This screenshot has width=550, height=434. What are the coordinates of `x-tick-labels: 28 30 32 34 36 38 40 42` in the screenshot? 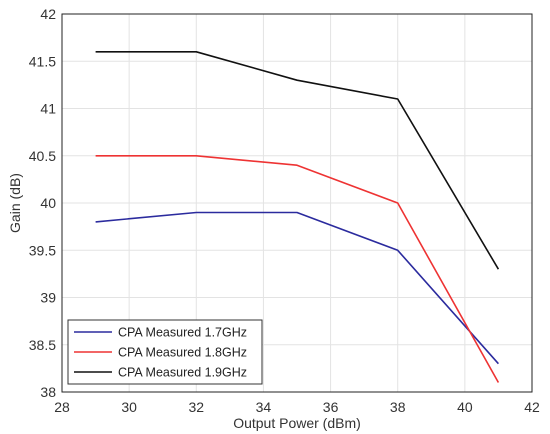 It's located at (297, 407).